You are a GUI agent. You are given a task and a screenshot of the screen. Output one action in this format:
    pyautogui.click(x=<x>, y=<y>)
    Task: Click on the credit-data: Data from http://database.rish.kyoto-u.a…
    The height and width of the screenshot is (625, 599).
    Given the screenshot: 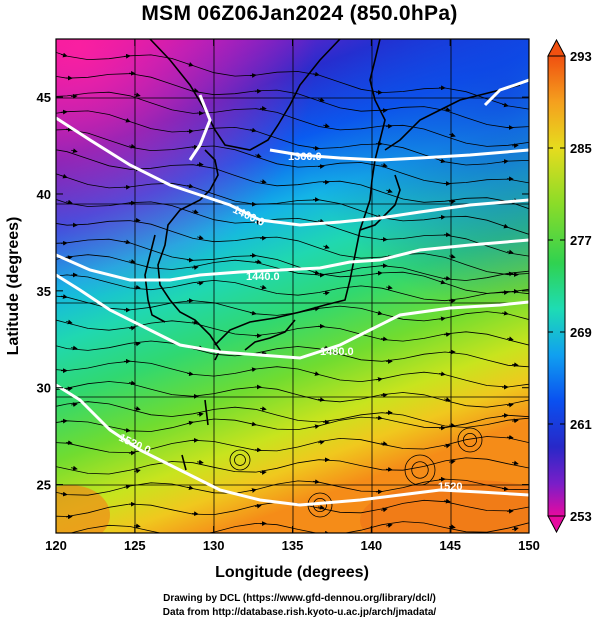 What is the action you would take?
    pyautogui.click(x=299, y=612)
    